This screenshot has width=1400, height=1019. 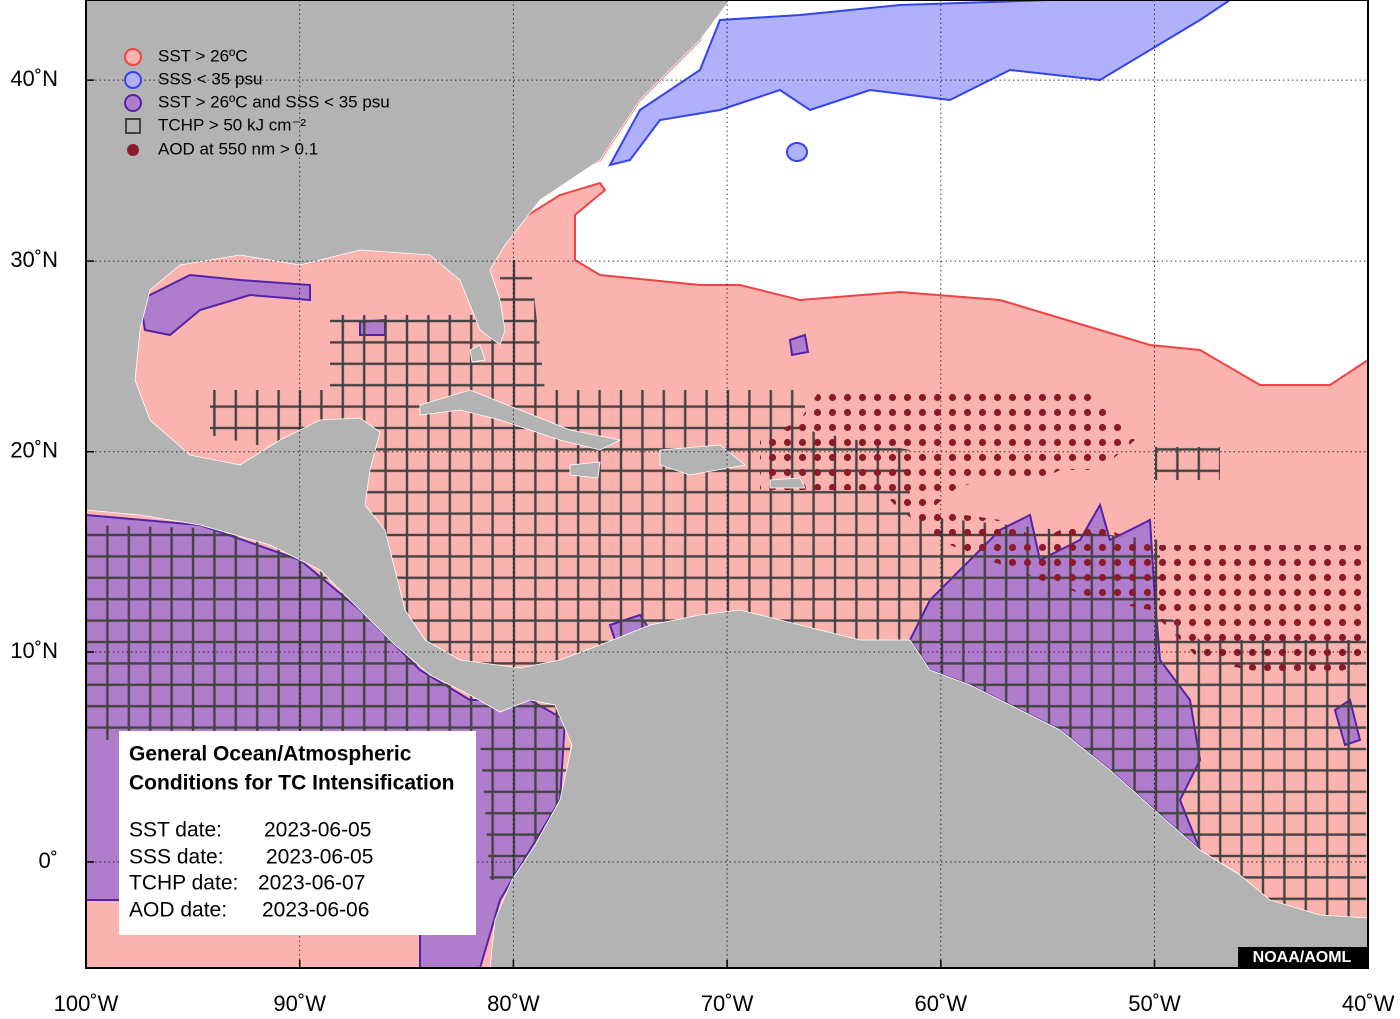 What do you see at coordinates (513, 1003) in the screenshot?
I see `x-tick-label: 80˚W` at bounding box center [513, 1003].